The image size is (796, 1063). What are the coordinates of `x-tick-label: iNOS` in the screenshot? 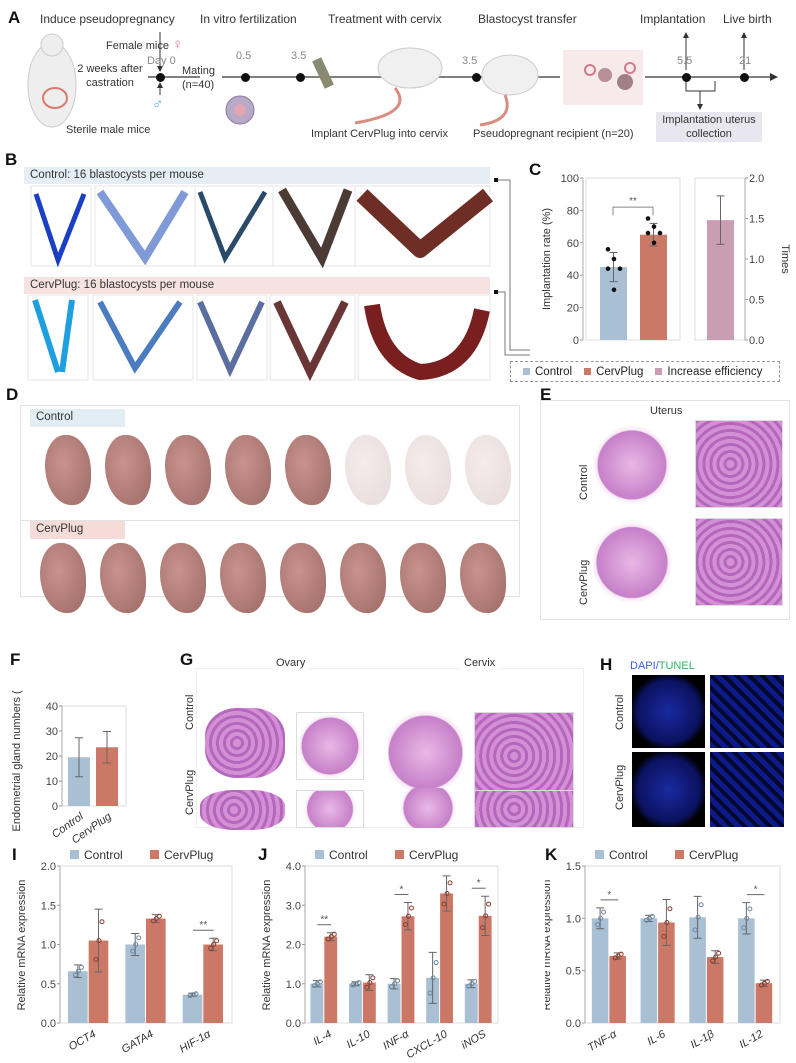 It's located at (473, 1040).